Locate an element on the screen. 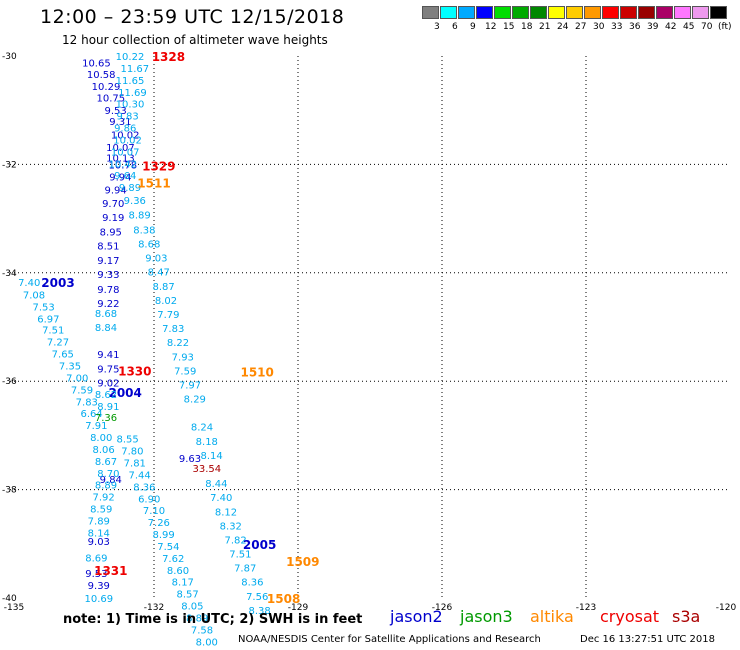 Image resolution: width=740 pixels, height=650 pixels. colorbar-label: 15 is located at coordinates (509, 27).